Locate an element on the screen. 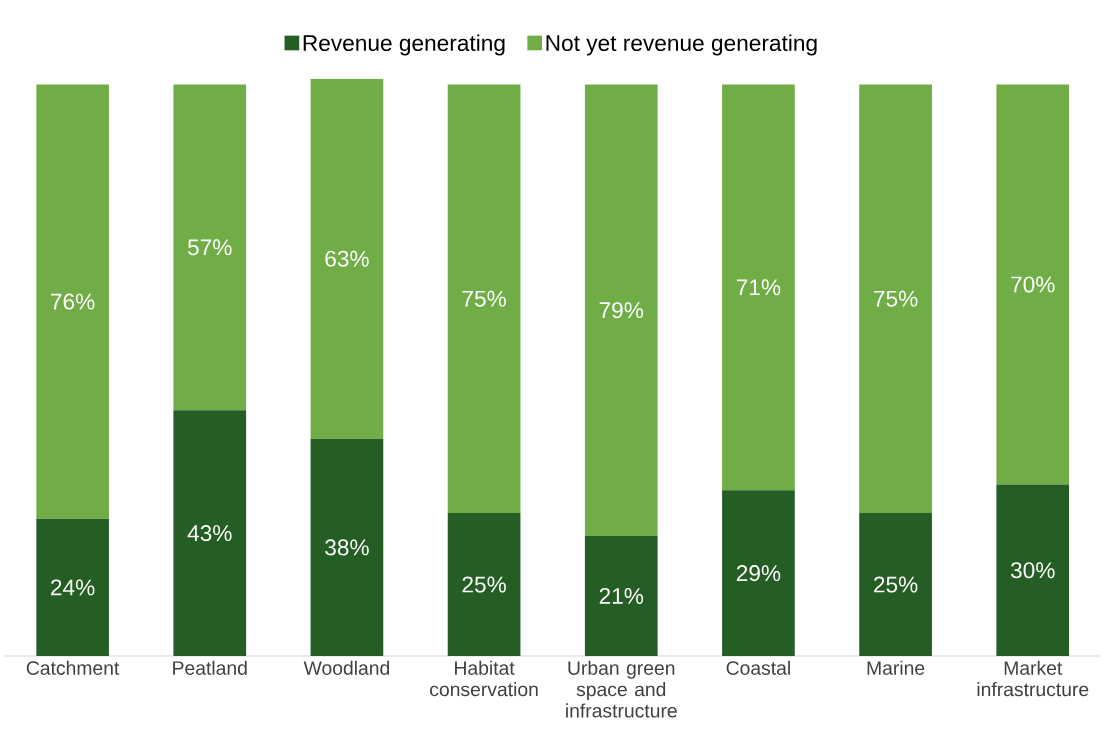 The image size is (1104, 755). data-label: 21% is located at coordinates (621, 596).